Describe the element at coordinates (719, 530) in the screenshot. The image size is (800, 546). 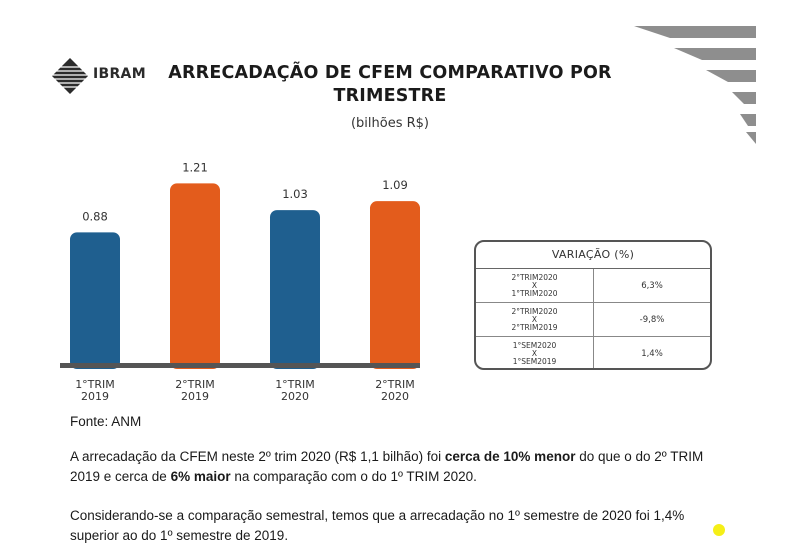
I see `highlight-dot` at that location.